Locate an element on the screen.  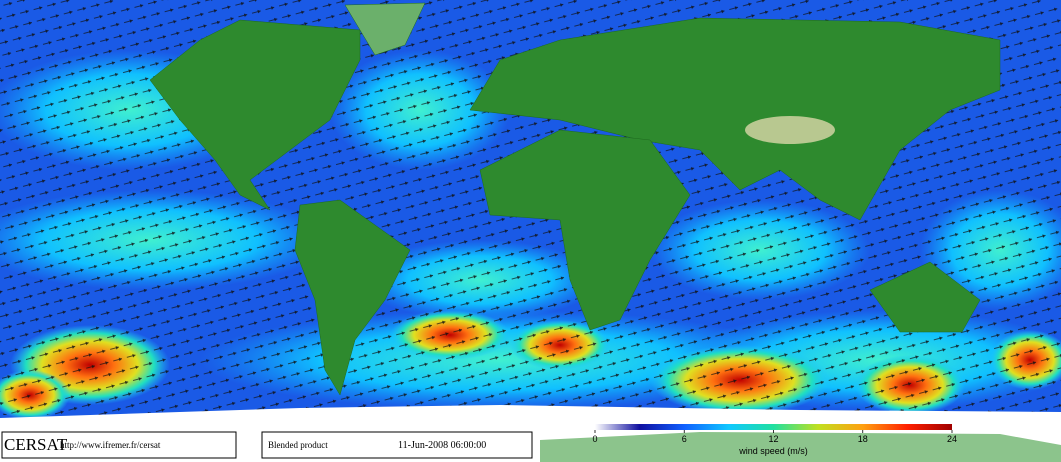
timestamp: 11-Jun-2008 06:00:00 is located at coordinates (442, 445).